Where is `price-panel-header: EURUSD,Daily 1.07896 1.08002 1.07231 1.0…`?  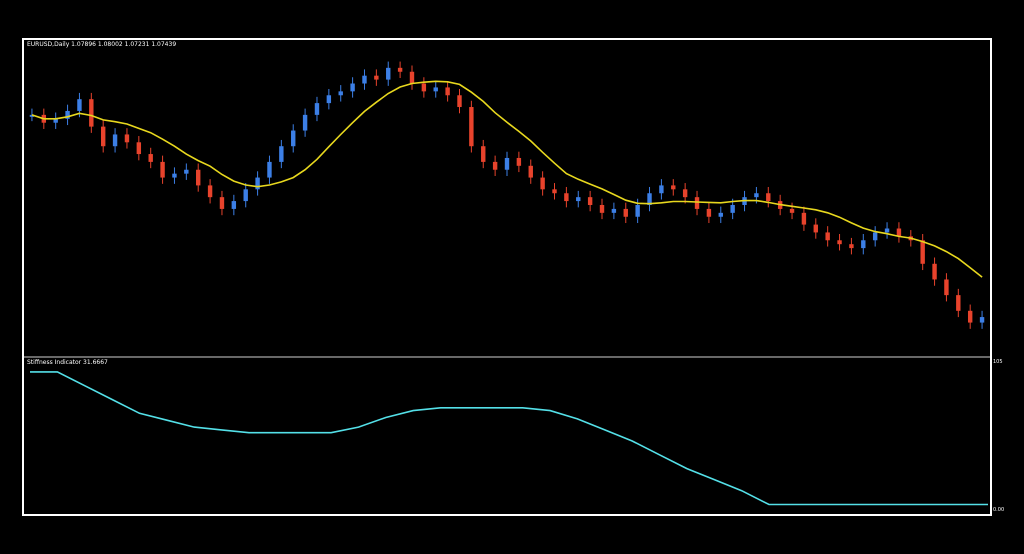
price-panel-header: EURUSD,Daily 1.07896 1.08002 1.07231 1.0… is located at coordinates (102, 44).